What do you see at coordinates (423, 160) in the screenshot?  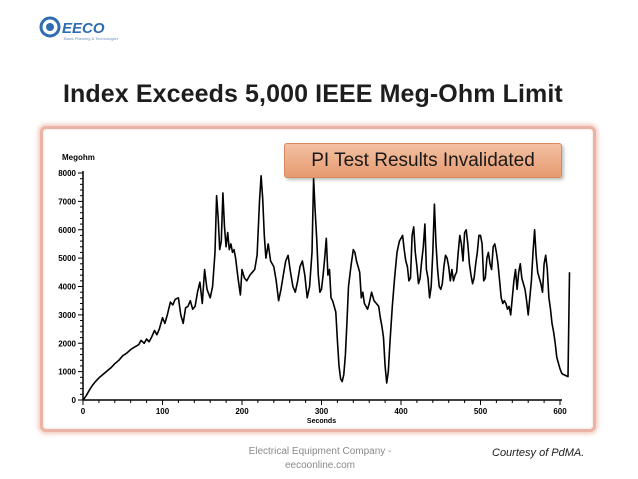 I see `callout-label: PI Test Results Invalidated` at bounding box center [423, 160].